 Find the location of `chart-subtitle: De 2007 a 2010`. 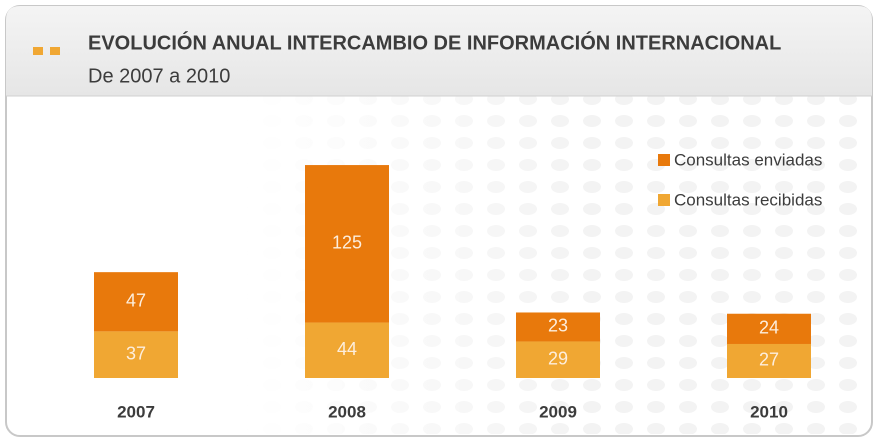

chart-subtitle: De 2007 a 2010 is located at coordinates (159, 76).